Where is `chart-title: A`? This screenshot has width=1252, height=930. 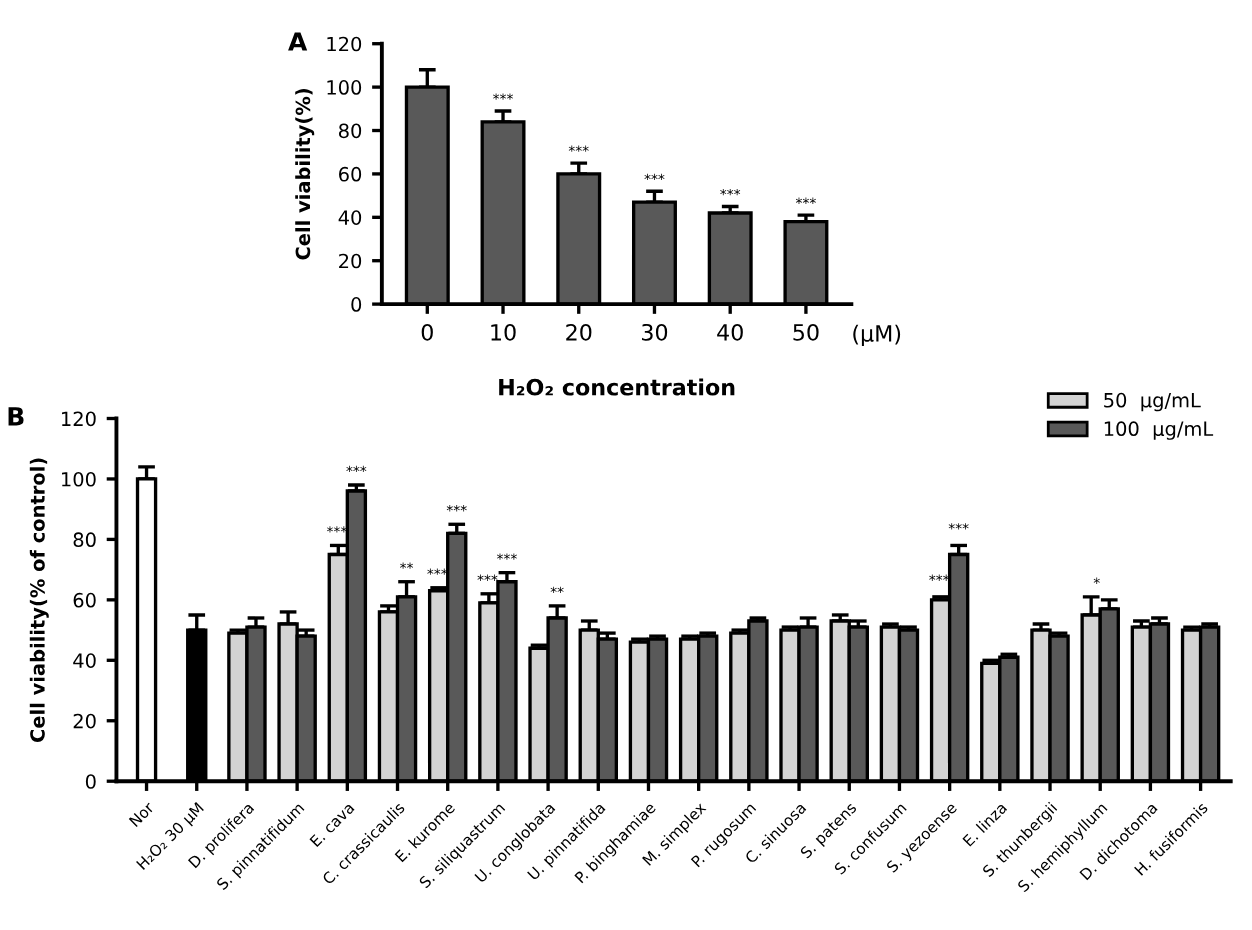 chart-title: A is located at coordinates (298, 41).